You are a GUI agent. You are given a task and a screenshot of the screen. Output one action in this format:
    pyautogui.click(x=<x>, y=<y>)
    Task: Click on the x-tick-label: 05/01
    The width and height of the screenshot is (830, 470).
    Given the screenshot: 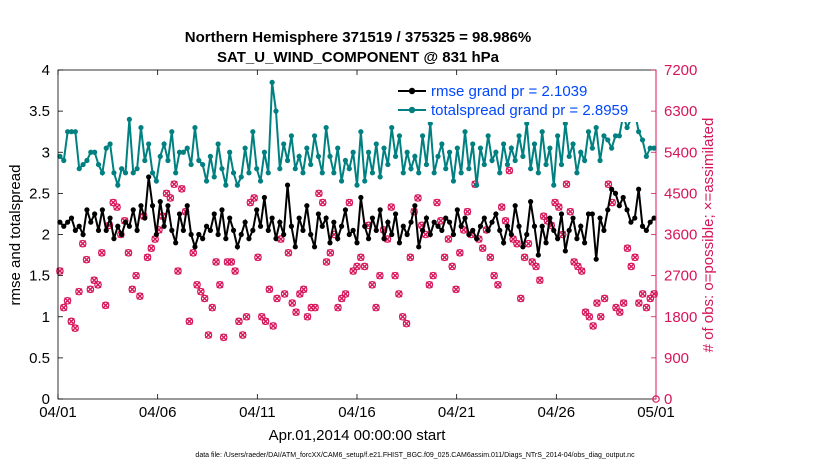 What is the action you would take?
    pyautogui.click(x=656, y=412)
    